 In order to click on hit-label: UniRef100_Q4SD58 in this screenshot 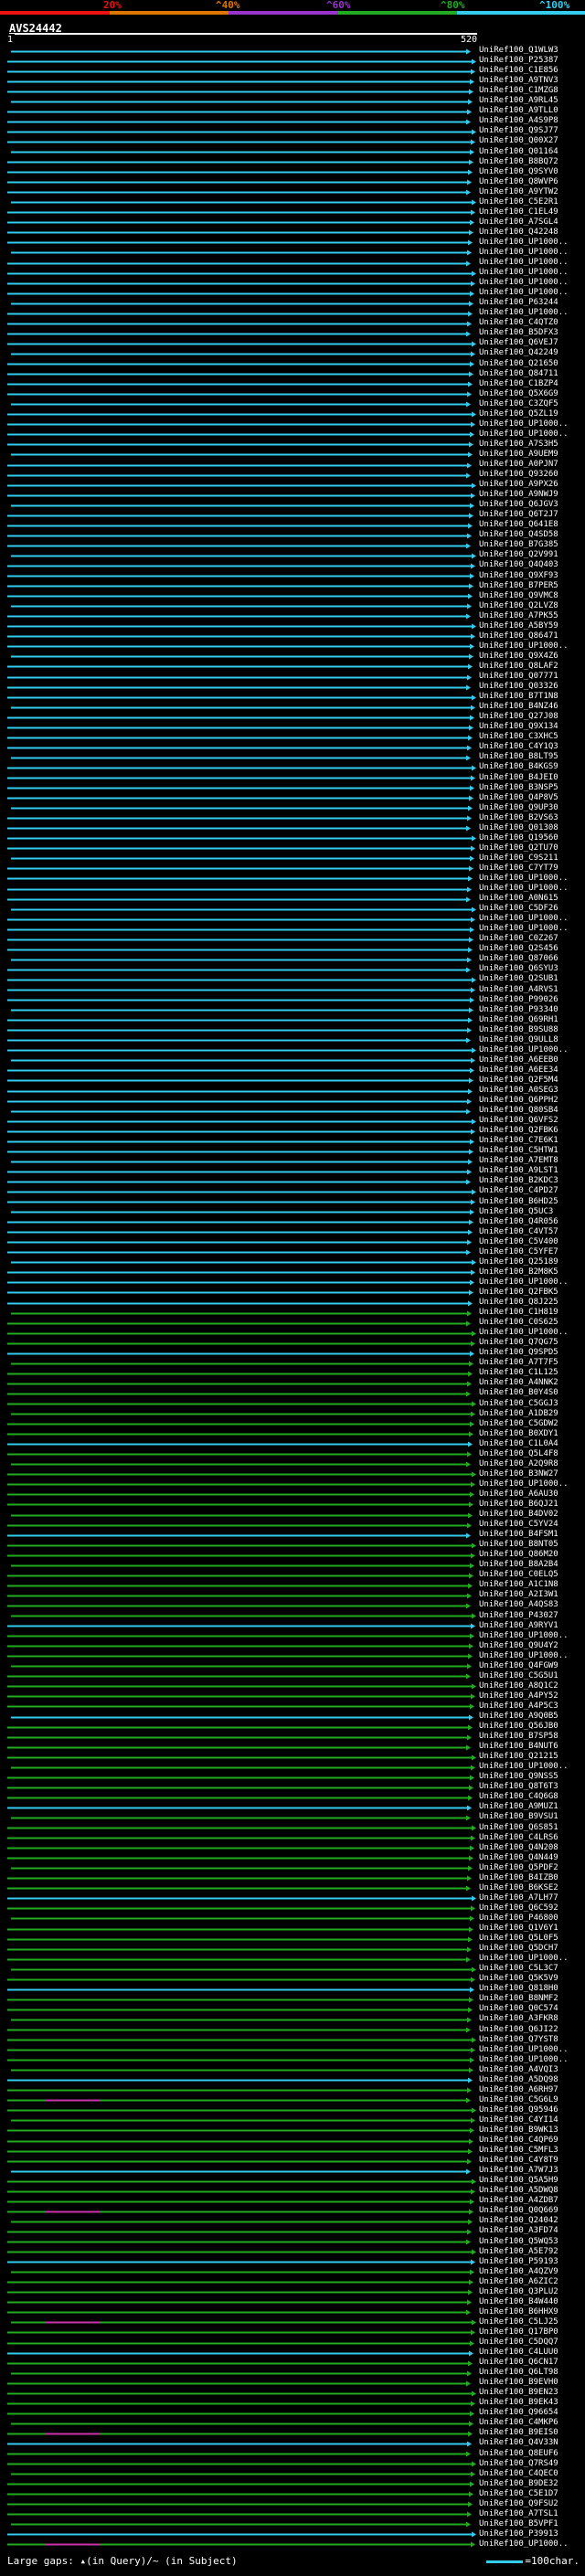, I will do `click(518, 534)`.